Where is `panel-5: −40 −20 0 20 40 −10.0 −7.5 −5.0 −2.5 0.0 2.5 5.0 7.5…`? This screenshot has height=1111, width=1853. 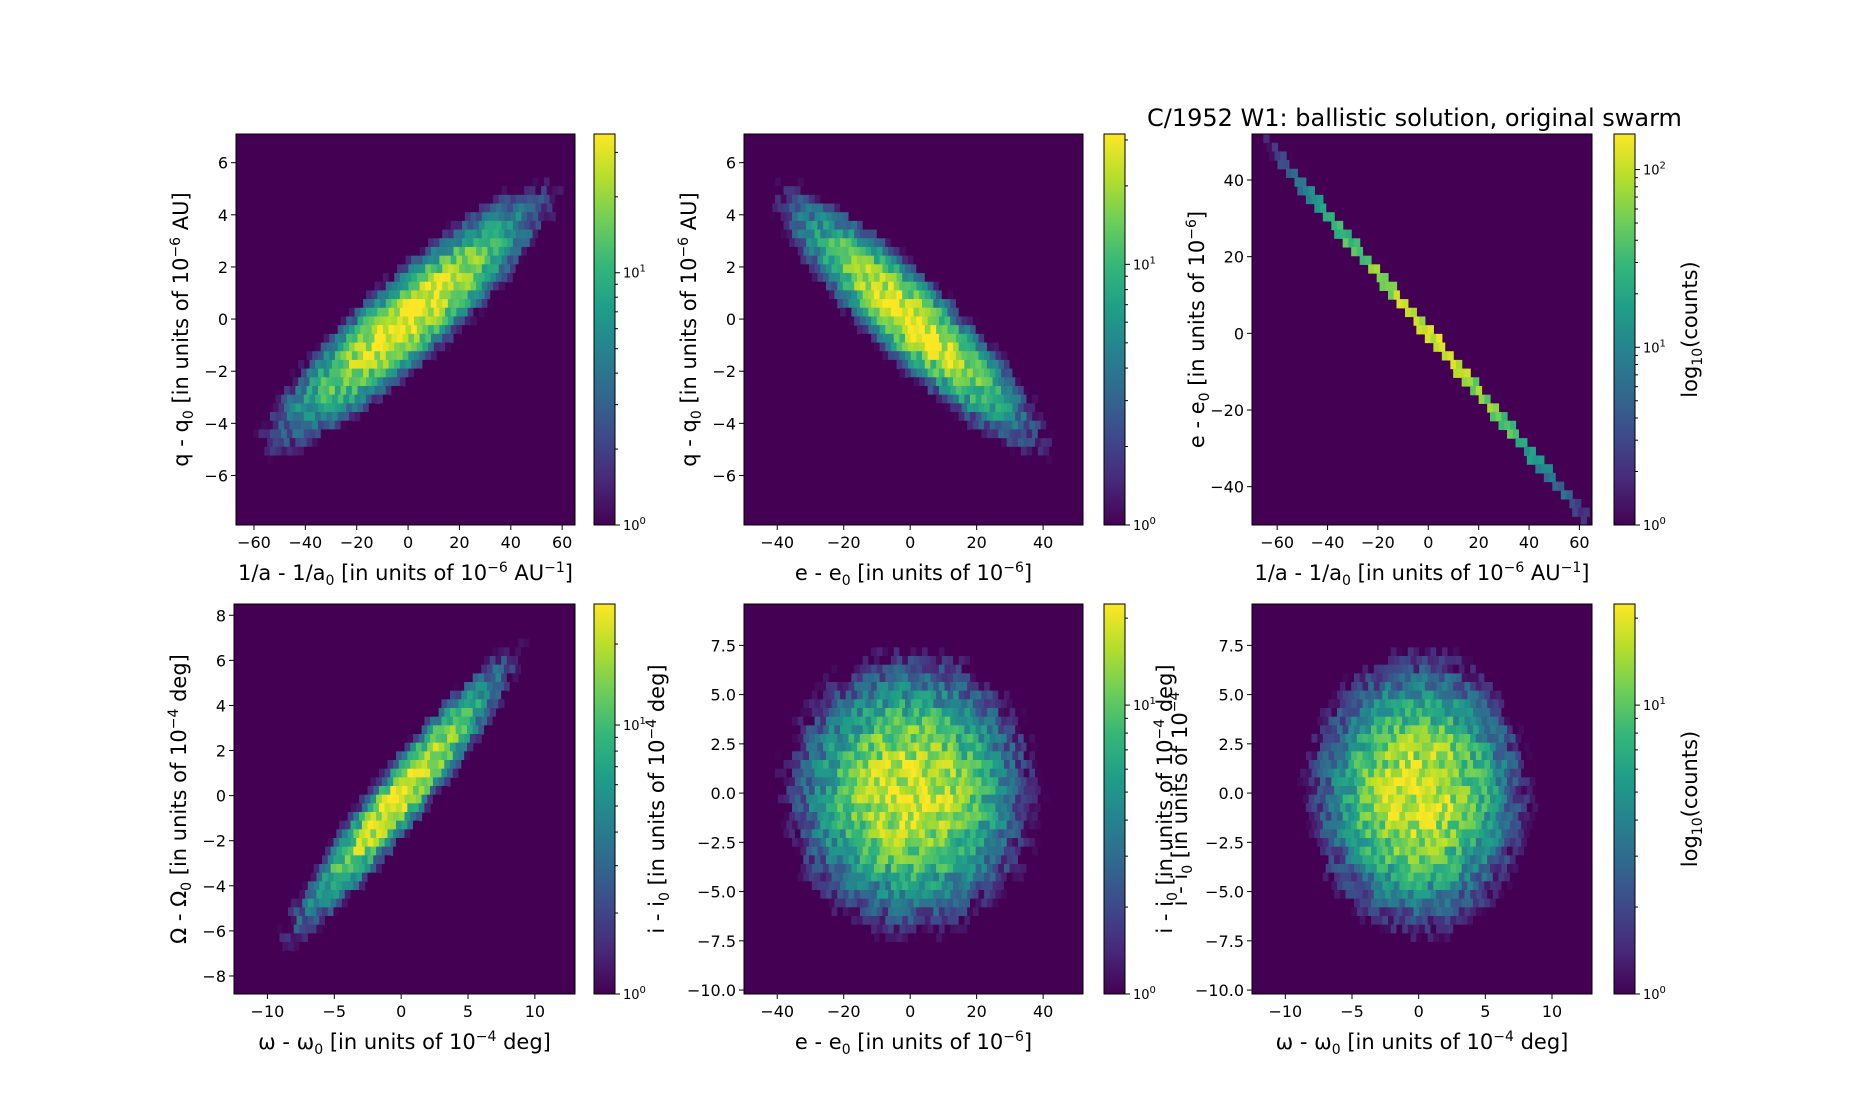 panel-5: −40 −20 0 20 40 −10.0 −7.5 −5.0 −2.5 0.0 2.5 5.0 7.5… is located at coordinates (920, 830).